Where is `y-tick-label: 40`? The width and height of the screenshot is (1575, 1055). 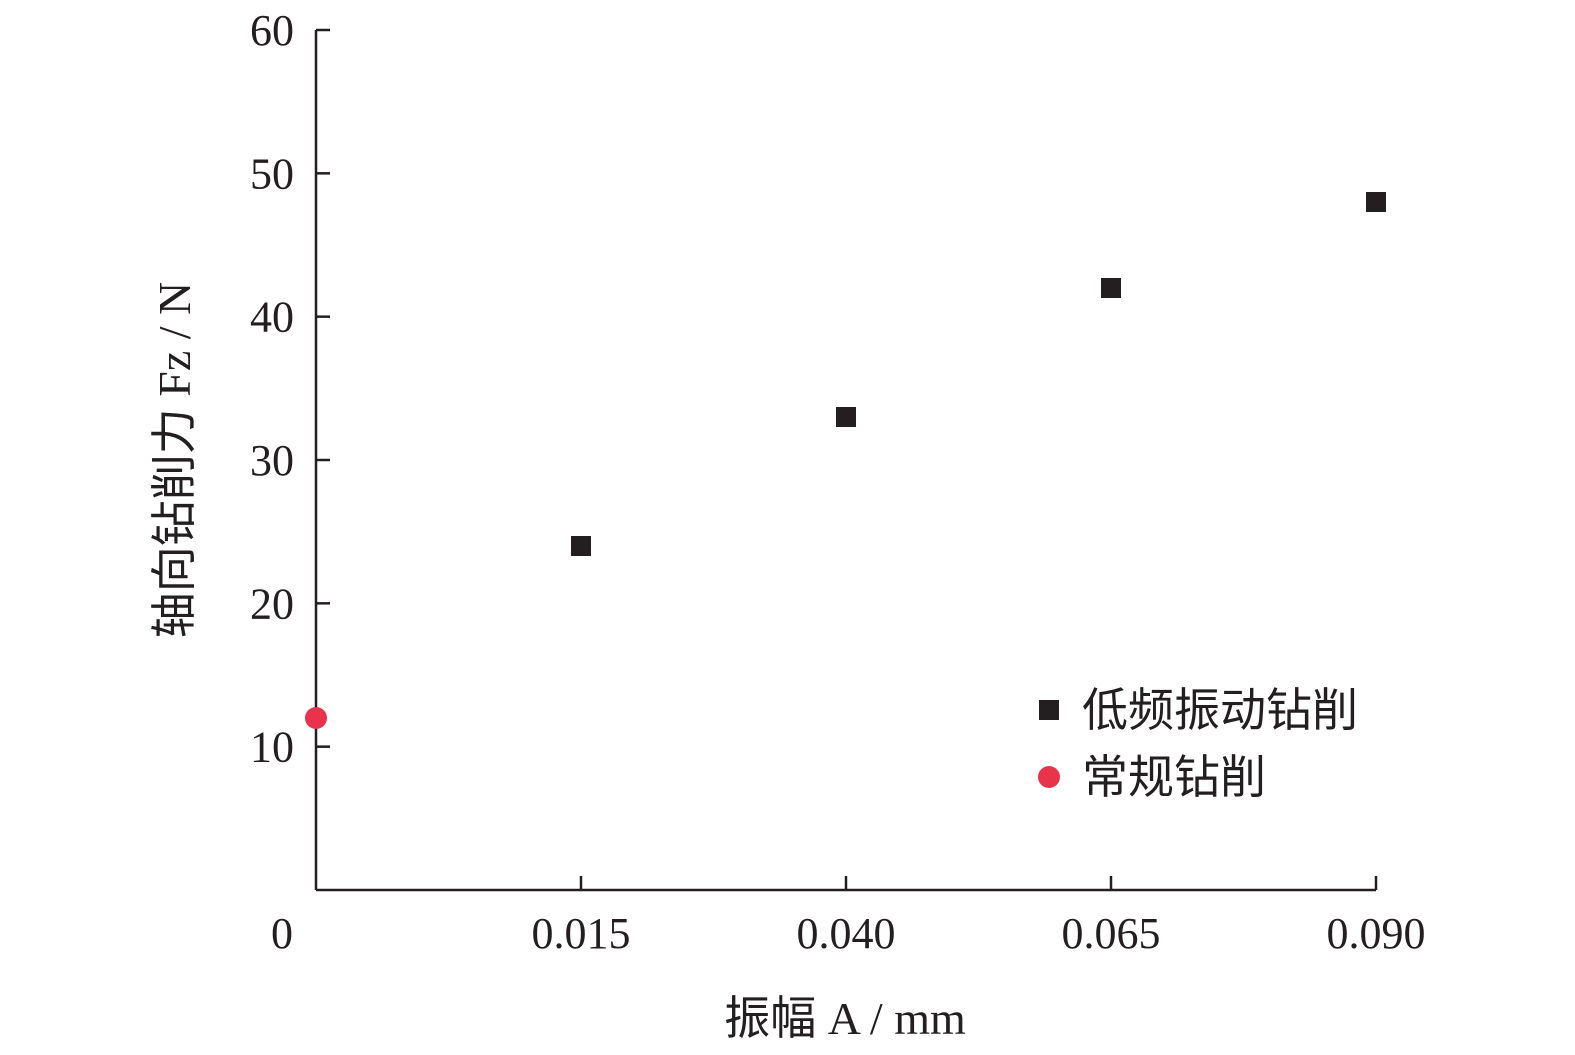 y-tick-label: 40 is located at coordinates (272, 317).